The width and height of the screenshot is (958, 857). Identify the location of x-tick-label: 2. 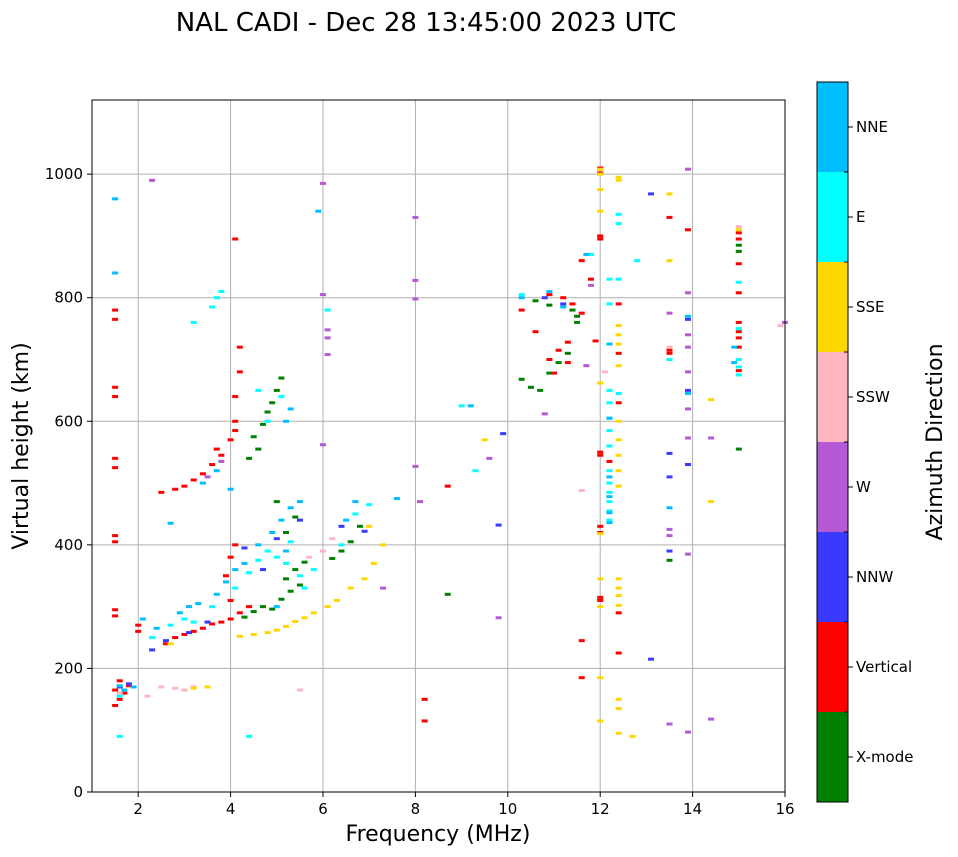
(138, 809).